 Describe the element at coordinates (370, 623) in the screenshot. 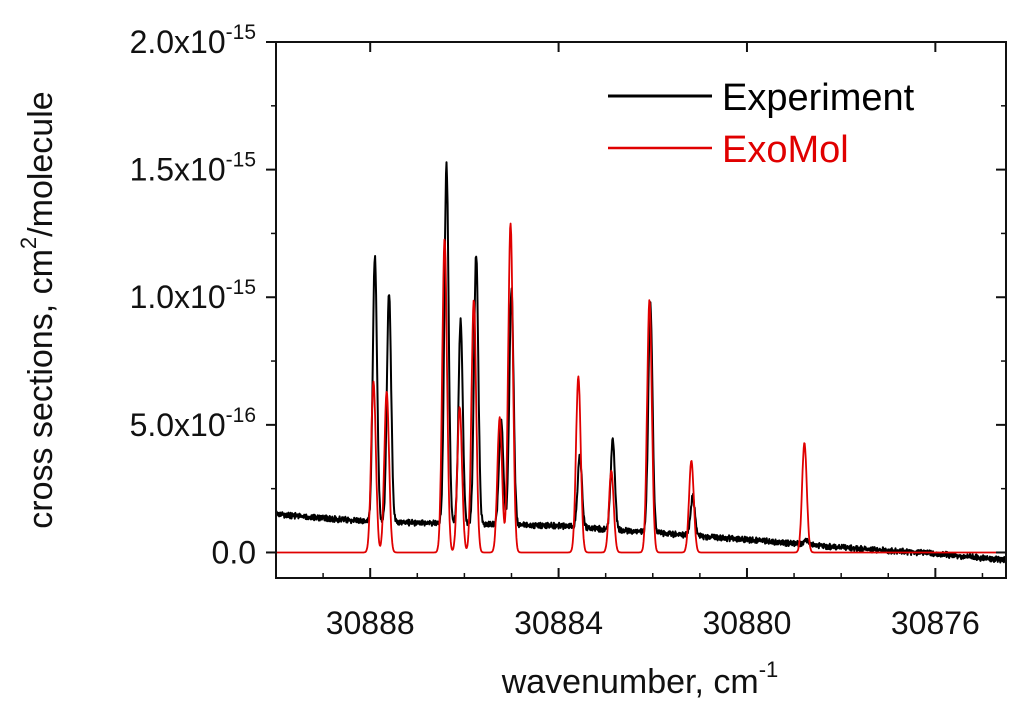

I see `x-tick-label-0: 30888` at that location.